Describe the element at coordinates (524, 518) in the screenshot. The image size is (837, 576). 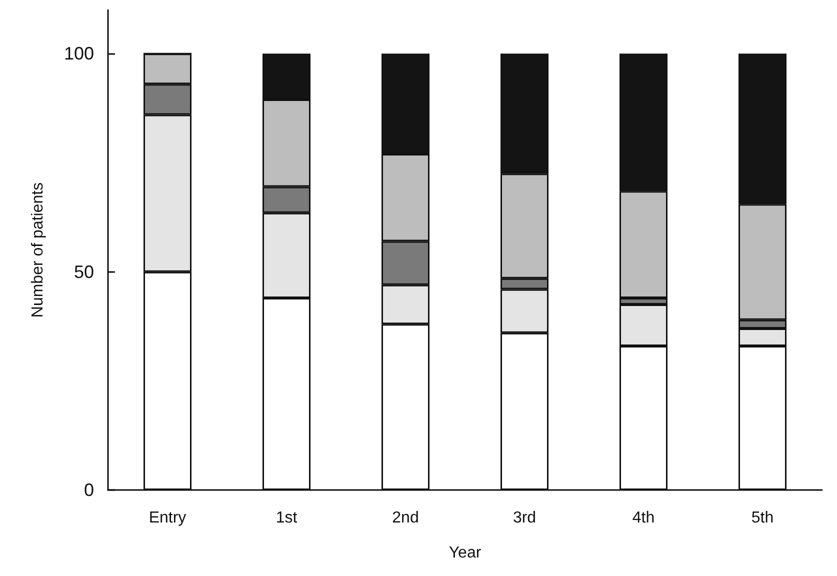
I see `x-tick-label: 3rd` at that location.